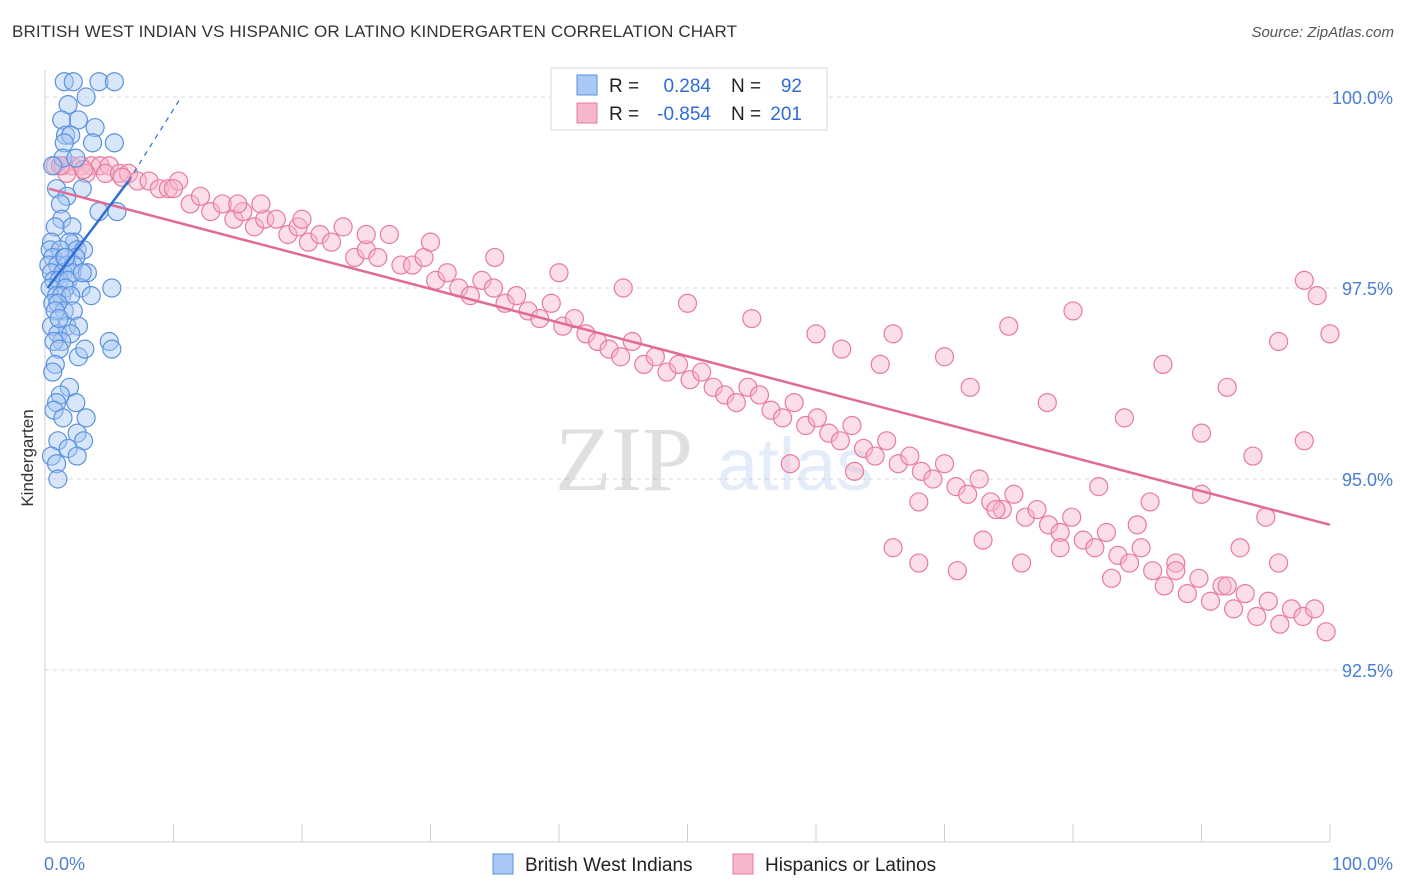 This screenshot has height=892, width=1406. Describe the element at coordinates (587, 113) in the screenshot. I see `legend-swatch-pink` at that location.